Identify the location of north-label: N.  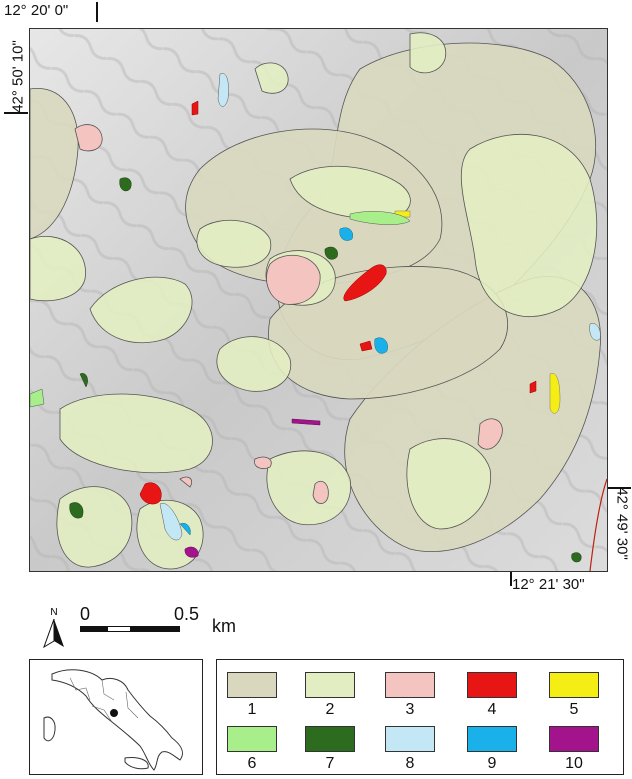
(53, 612).